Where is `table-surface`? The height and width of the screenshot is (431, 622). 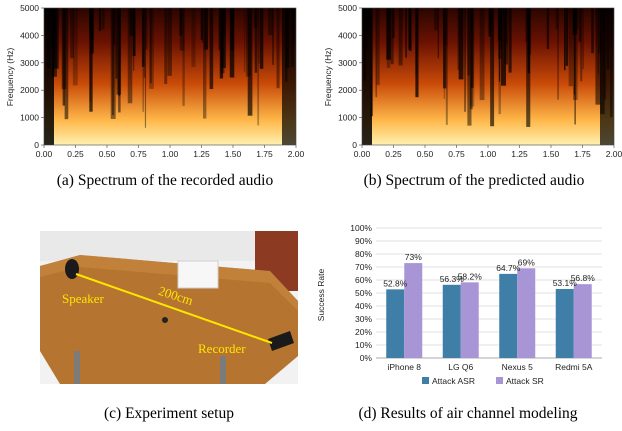
table-surface is located at coordinates (169, 319).